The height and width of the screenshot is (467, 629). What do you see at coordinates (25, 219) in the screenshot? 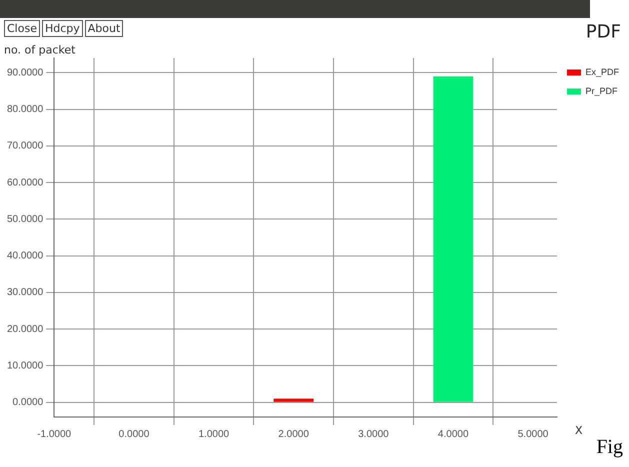
I see `y-tick-label: 50.0000` at bounding box center [25, 219].